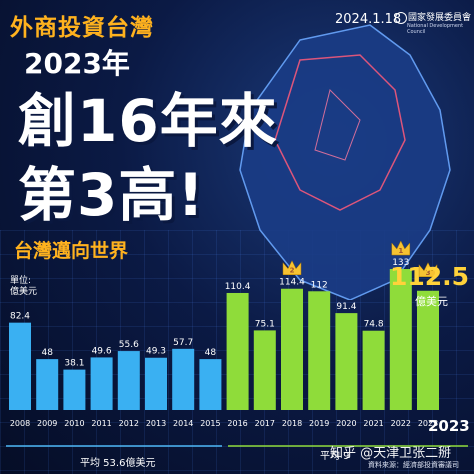 The image size is (474, 474). I want to click on tick-label-2020: 2020, so click(346, 423).